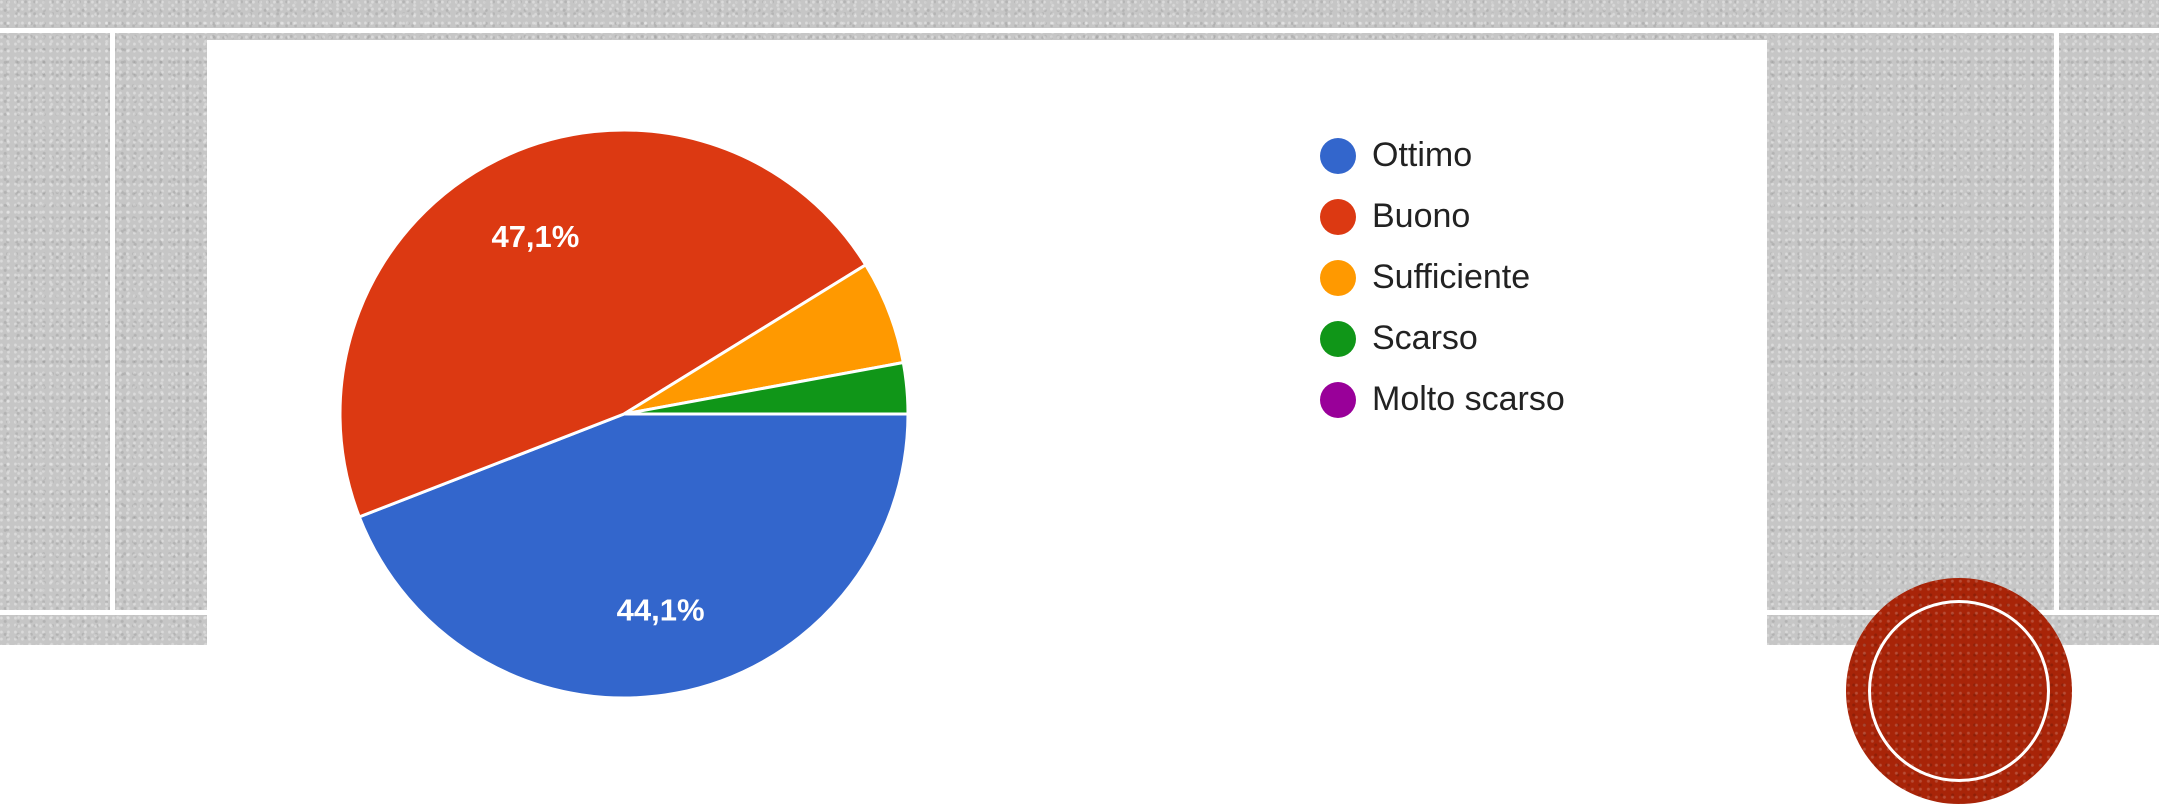 The height and width of the screenshot is (804, 2159). I want to click on background-line-left, so click(112, 322).